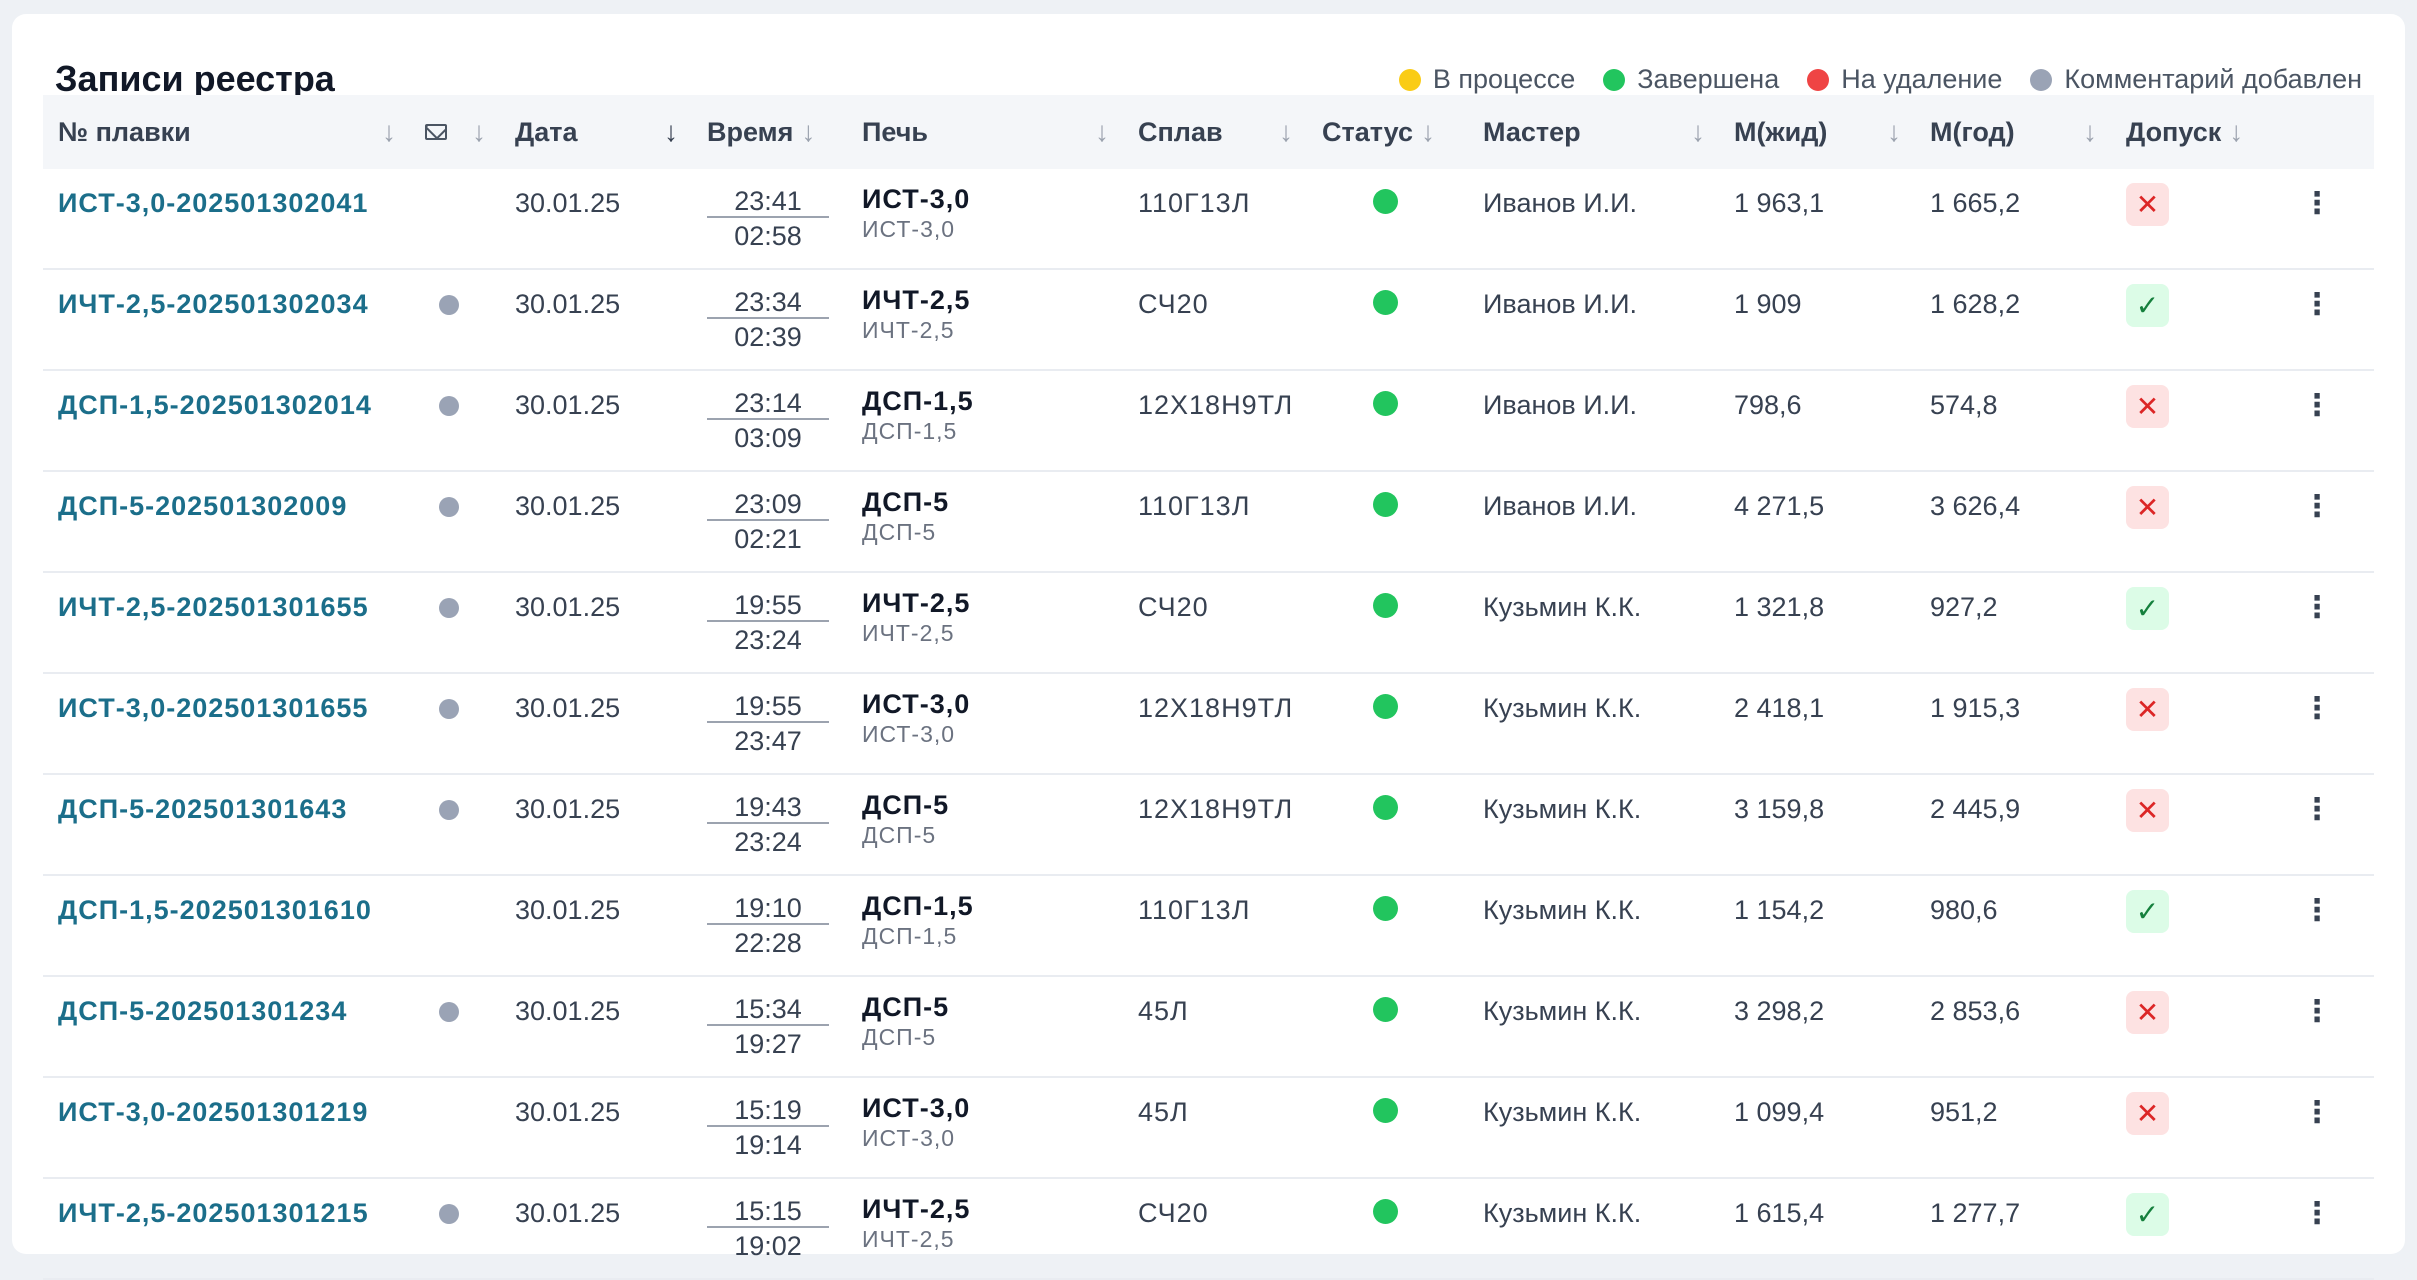  What do you see at coordinates (1594, 131) in the screenshot?
I see `col-header-master: Мастер ↓` at bounding box center [1594, 131].